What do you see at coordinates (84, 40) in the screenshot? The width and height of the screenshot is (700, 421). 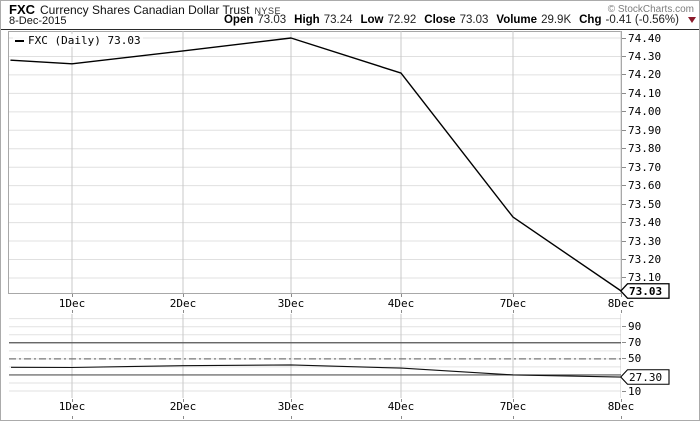 I see `legend-text: FXC (Daily) 73.03` at bounding box center [84, 40].